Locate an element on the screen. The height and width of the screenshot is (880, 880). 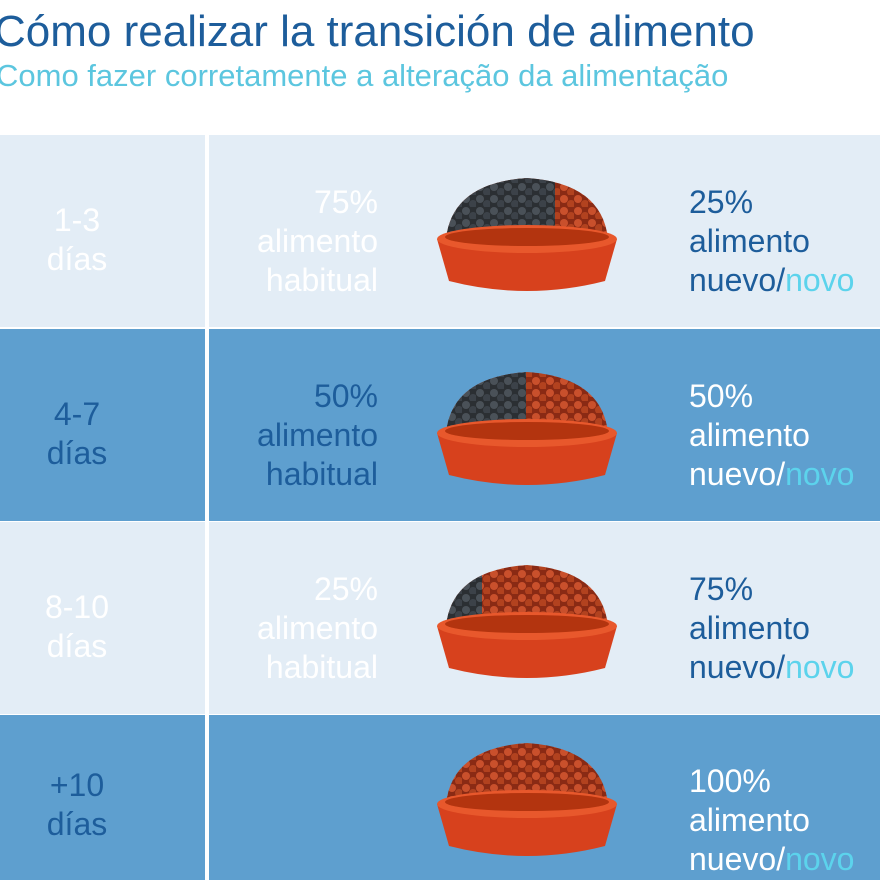
title: Cómo realizar la transición de alimento is located at coordinates (377, 31).